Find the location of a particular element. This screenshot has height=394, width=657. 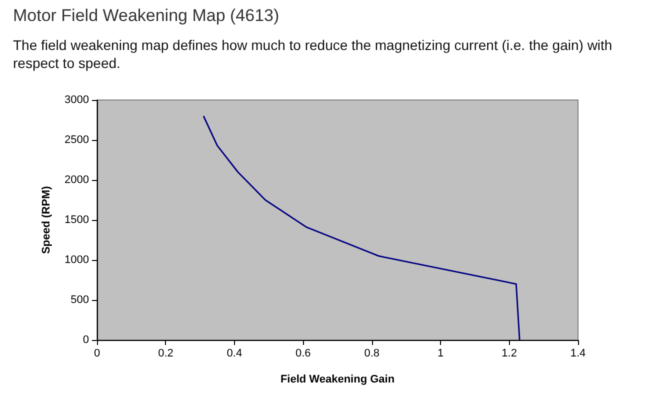

y-tick-label: 0 is located at coordinates (85, 340).